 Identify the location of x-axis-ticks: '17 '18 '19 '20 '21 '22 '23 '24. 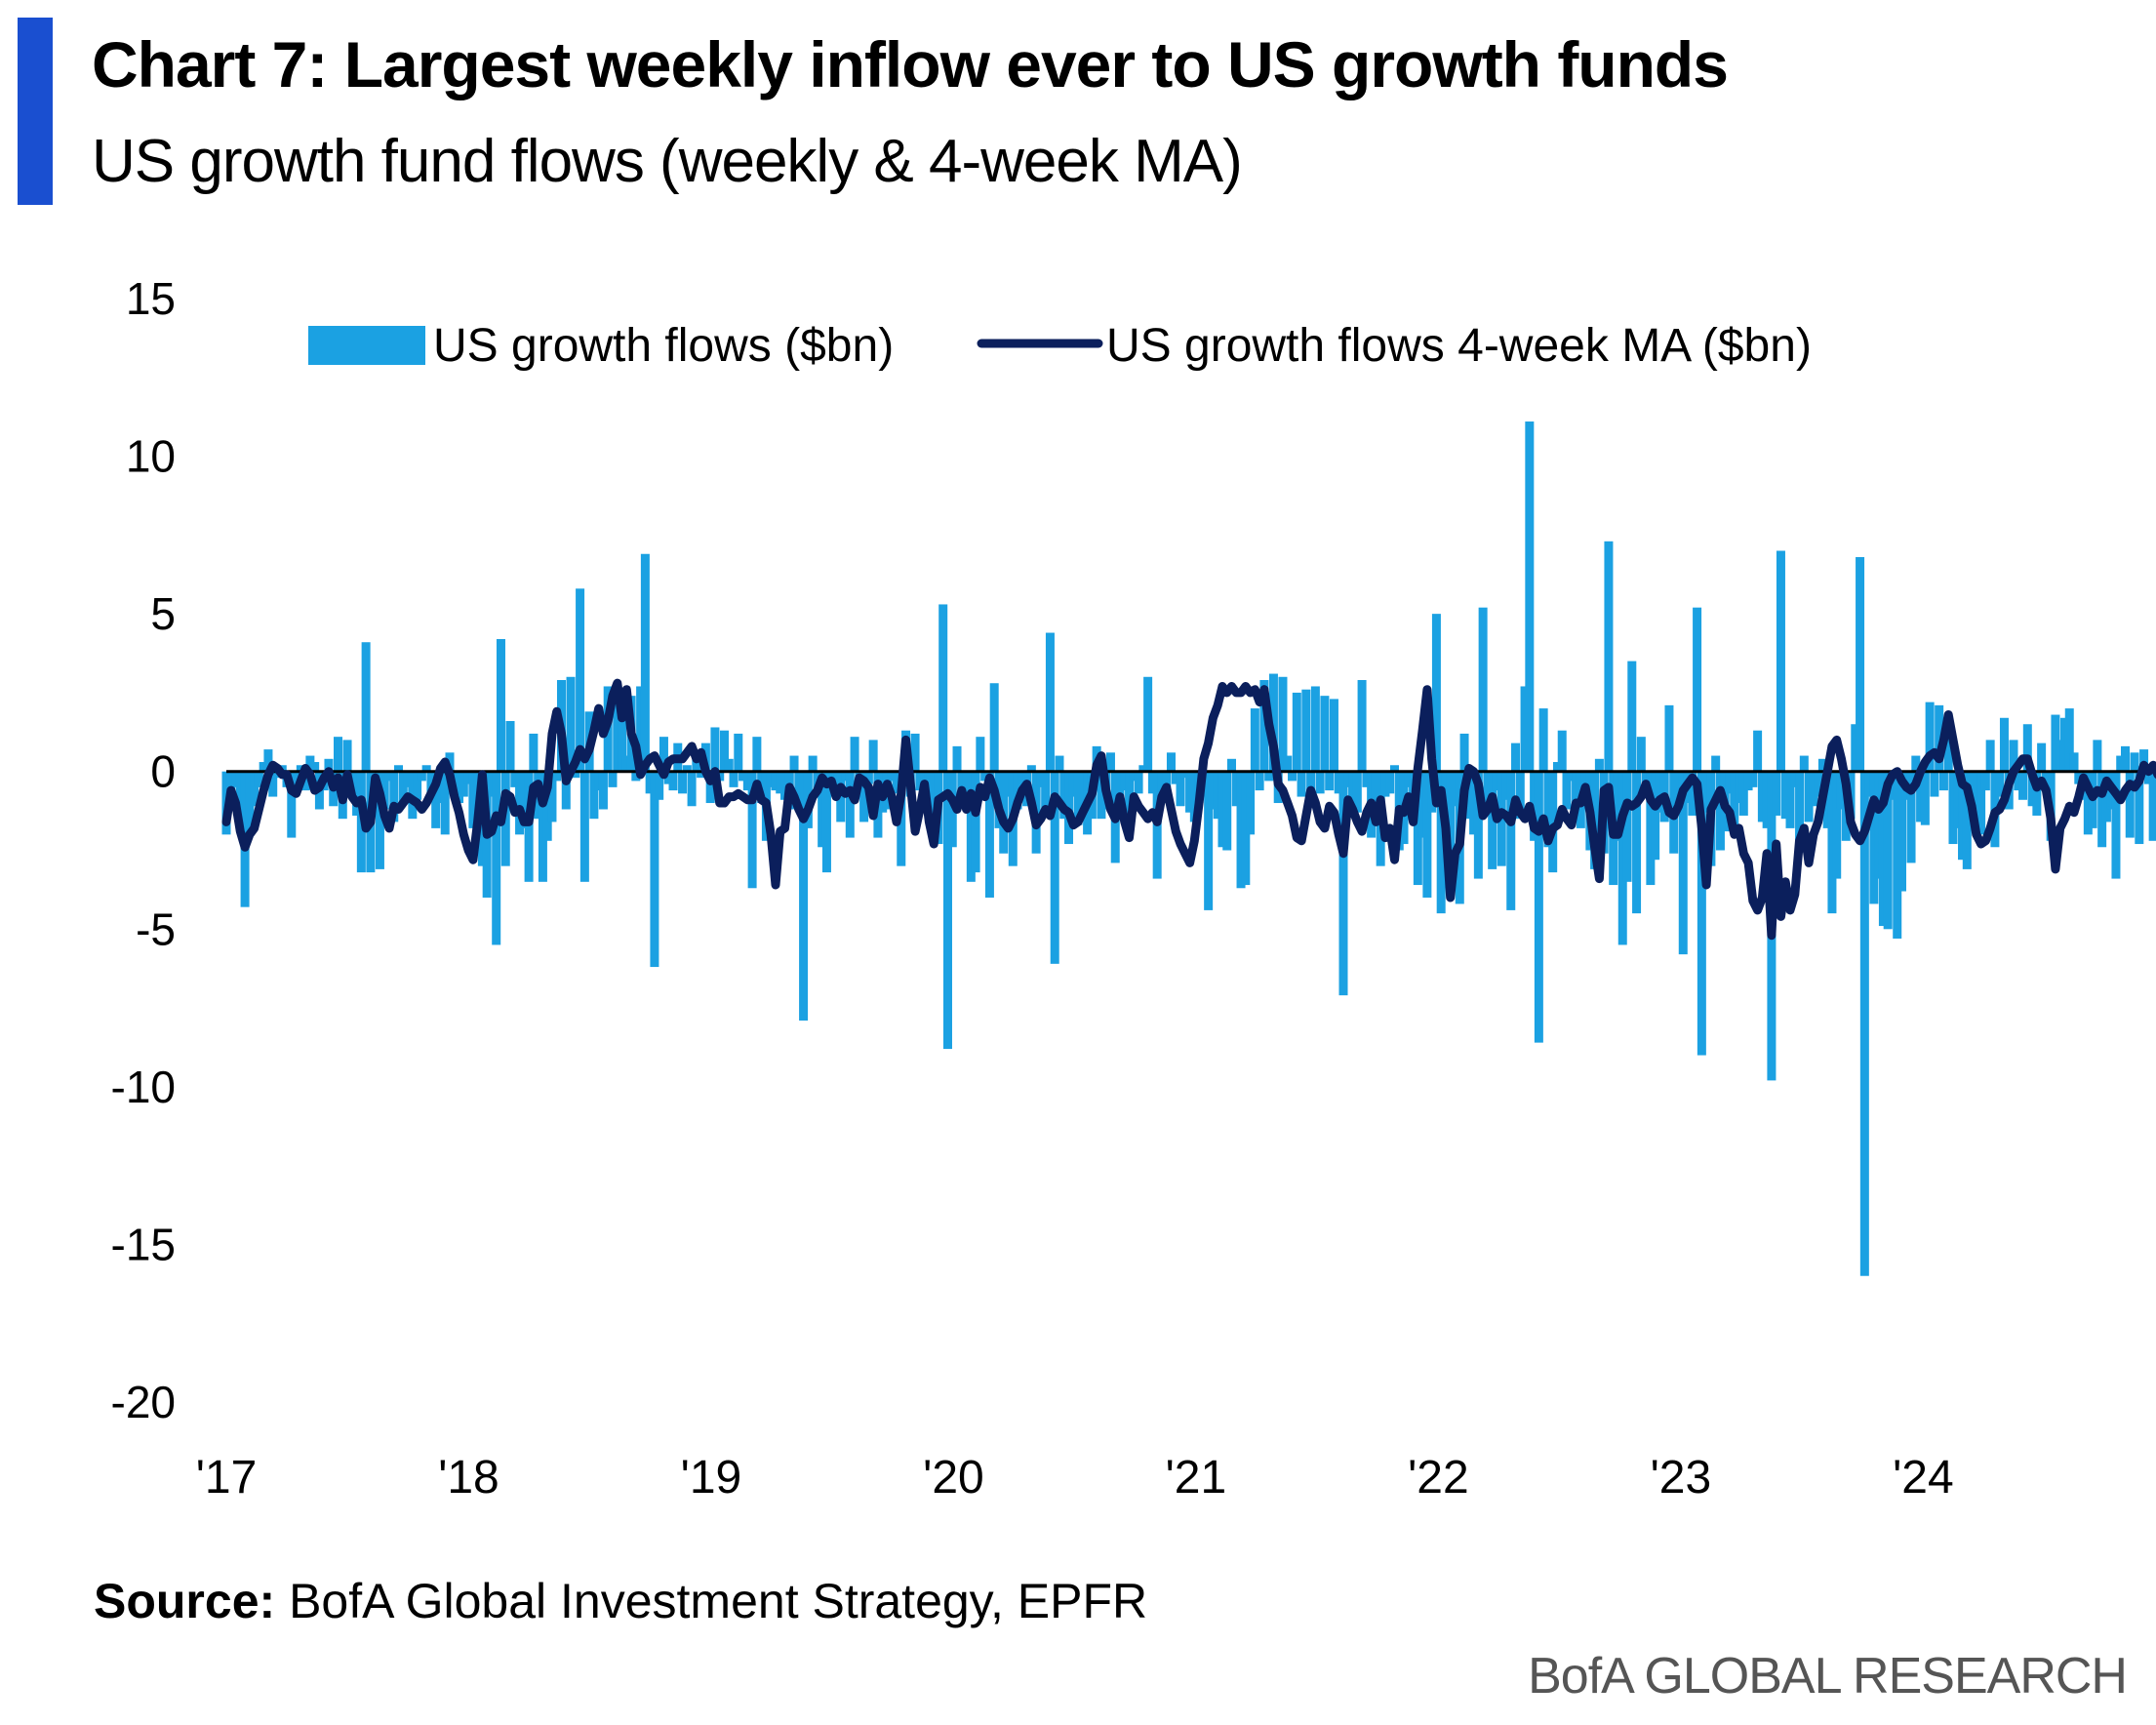
(1075, 1478).